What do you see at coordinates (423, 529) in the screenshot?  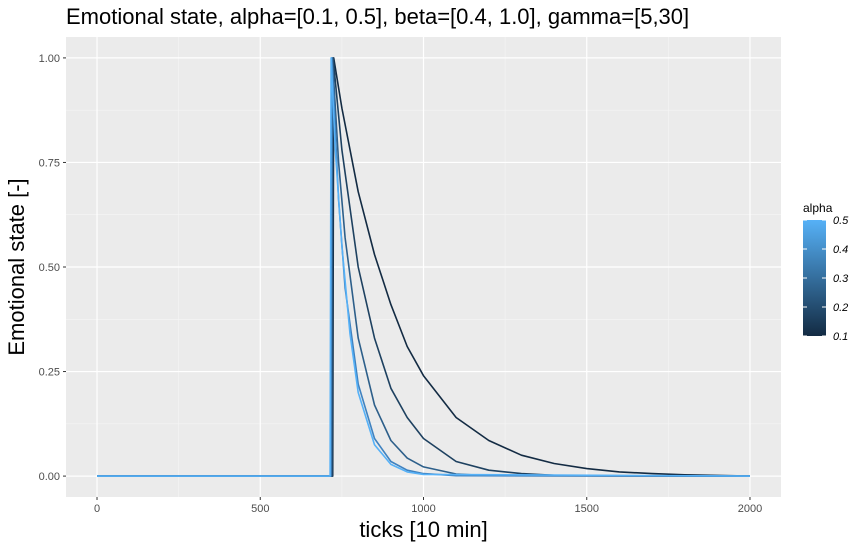 I see `x-axis-title: ticks [10 min]` at bounding box center [423, 529].